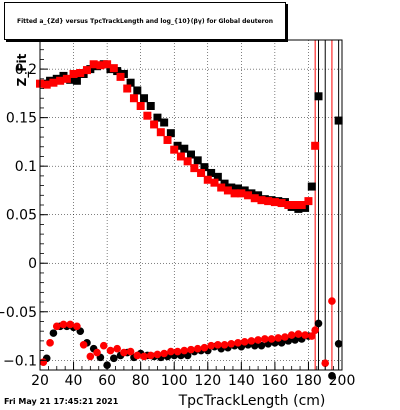 The image size is (400, 410). Describe the element at coordinates (342, 381) in the screenshot. I see `x-tick-label: 200` at that location.